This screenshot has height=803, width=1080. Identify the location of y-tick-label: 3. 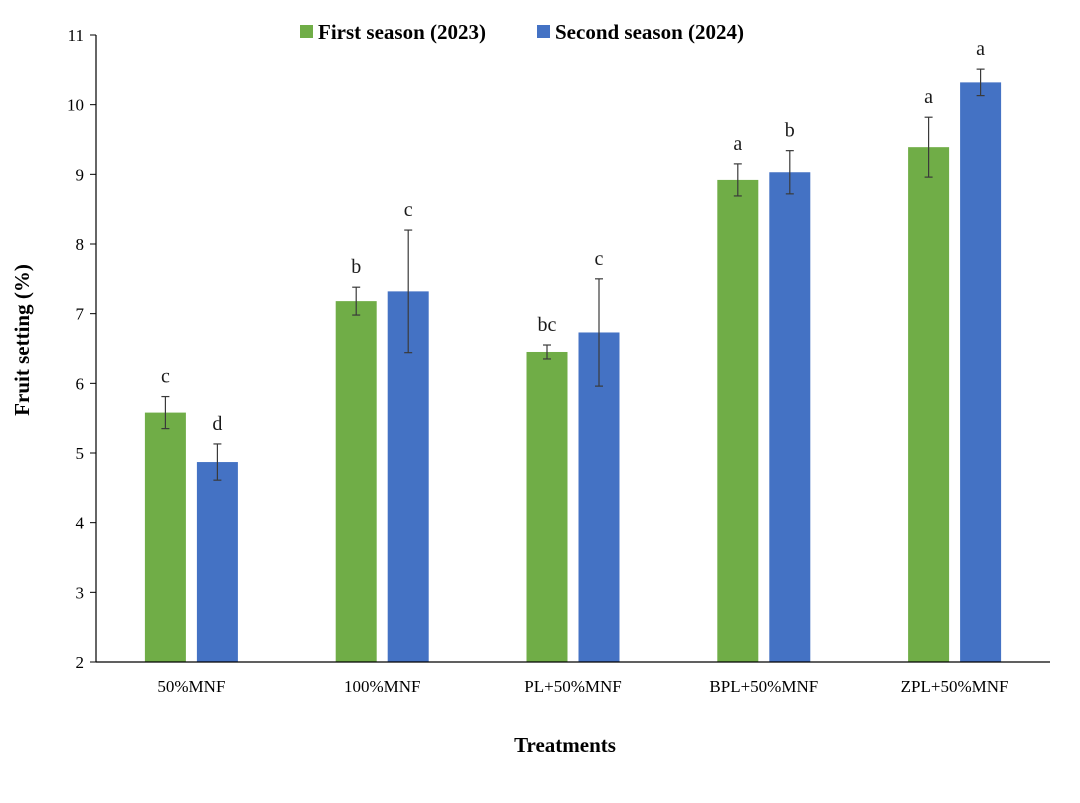
(80, 592).